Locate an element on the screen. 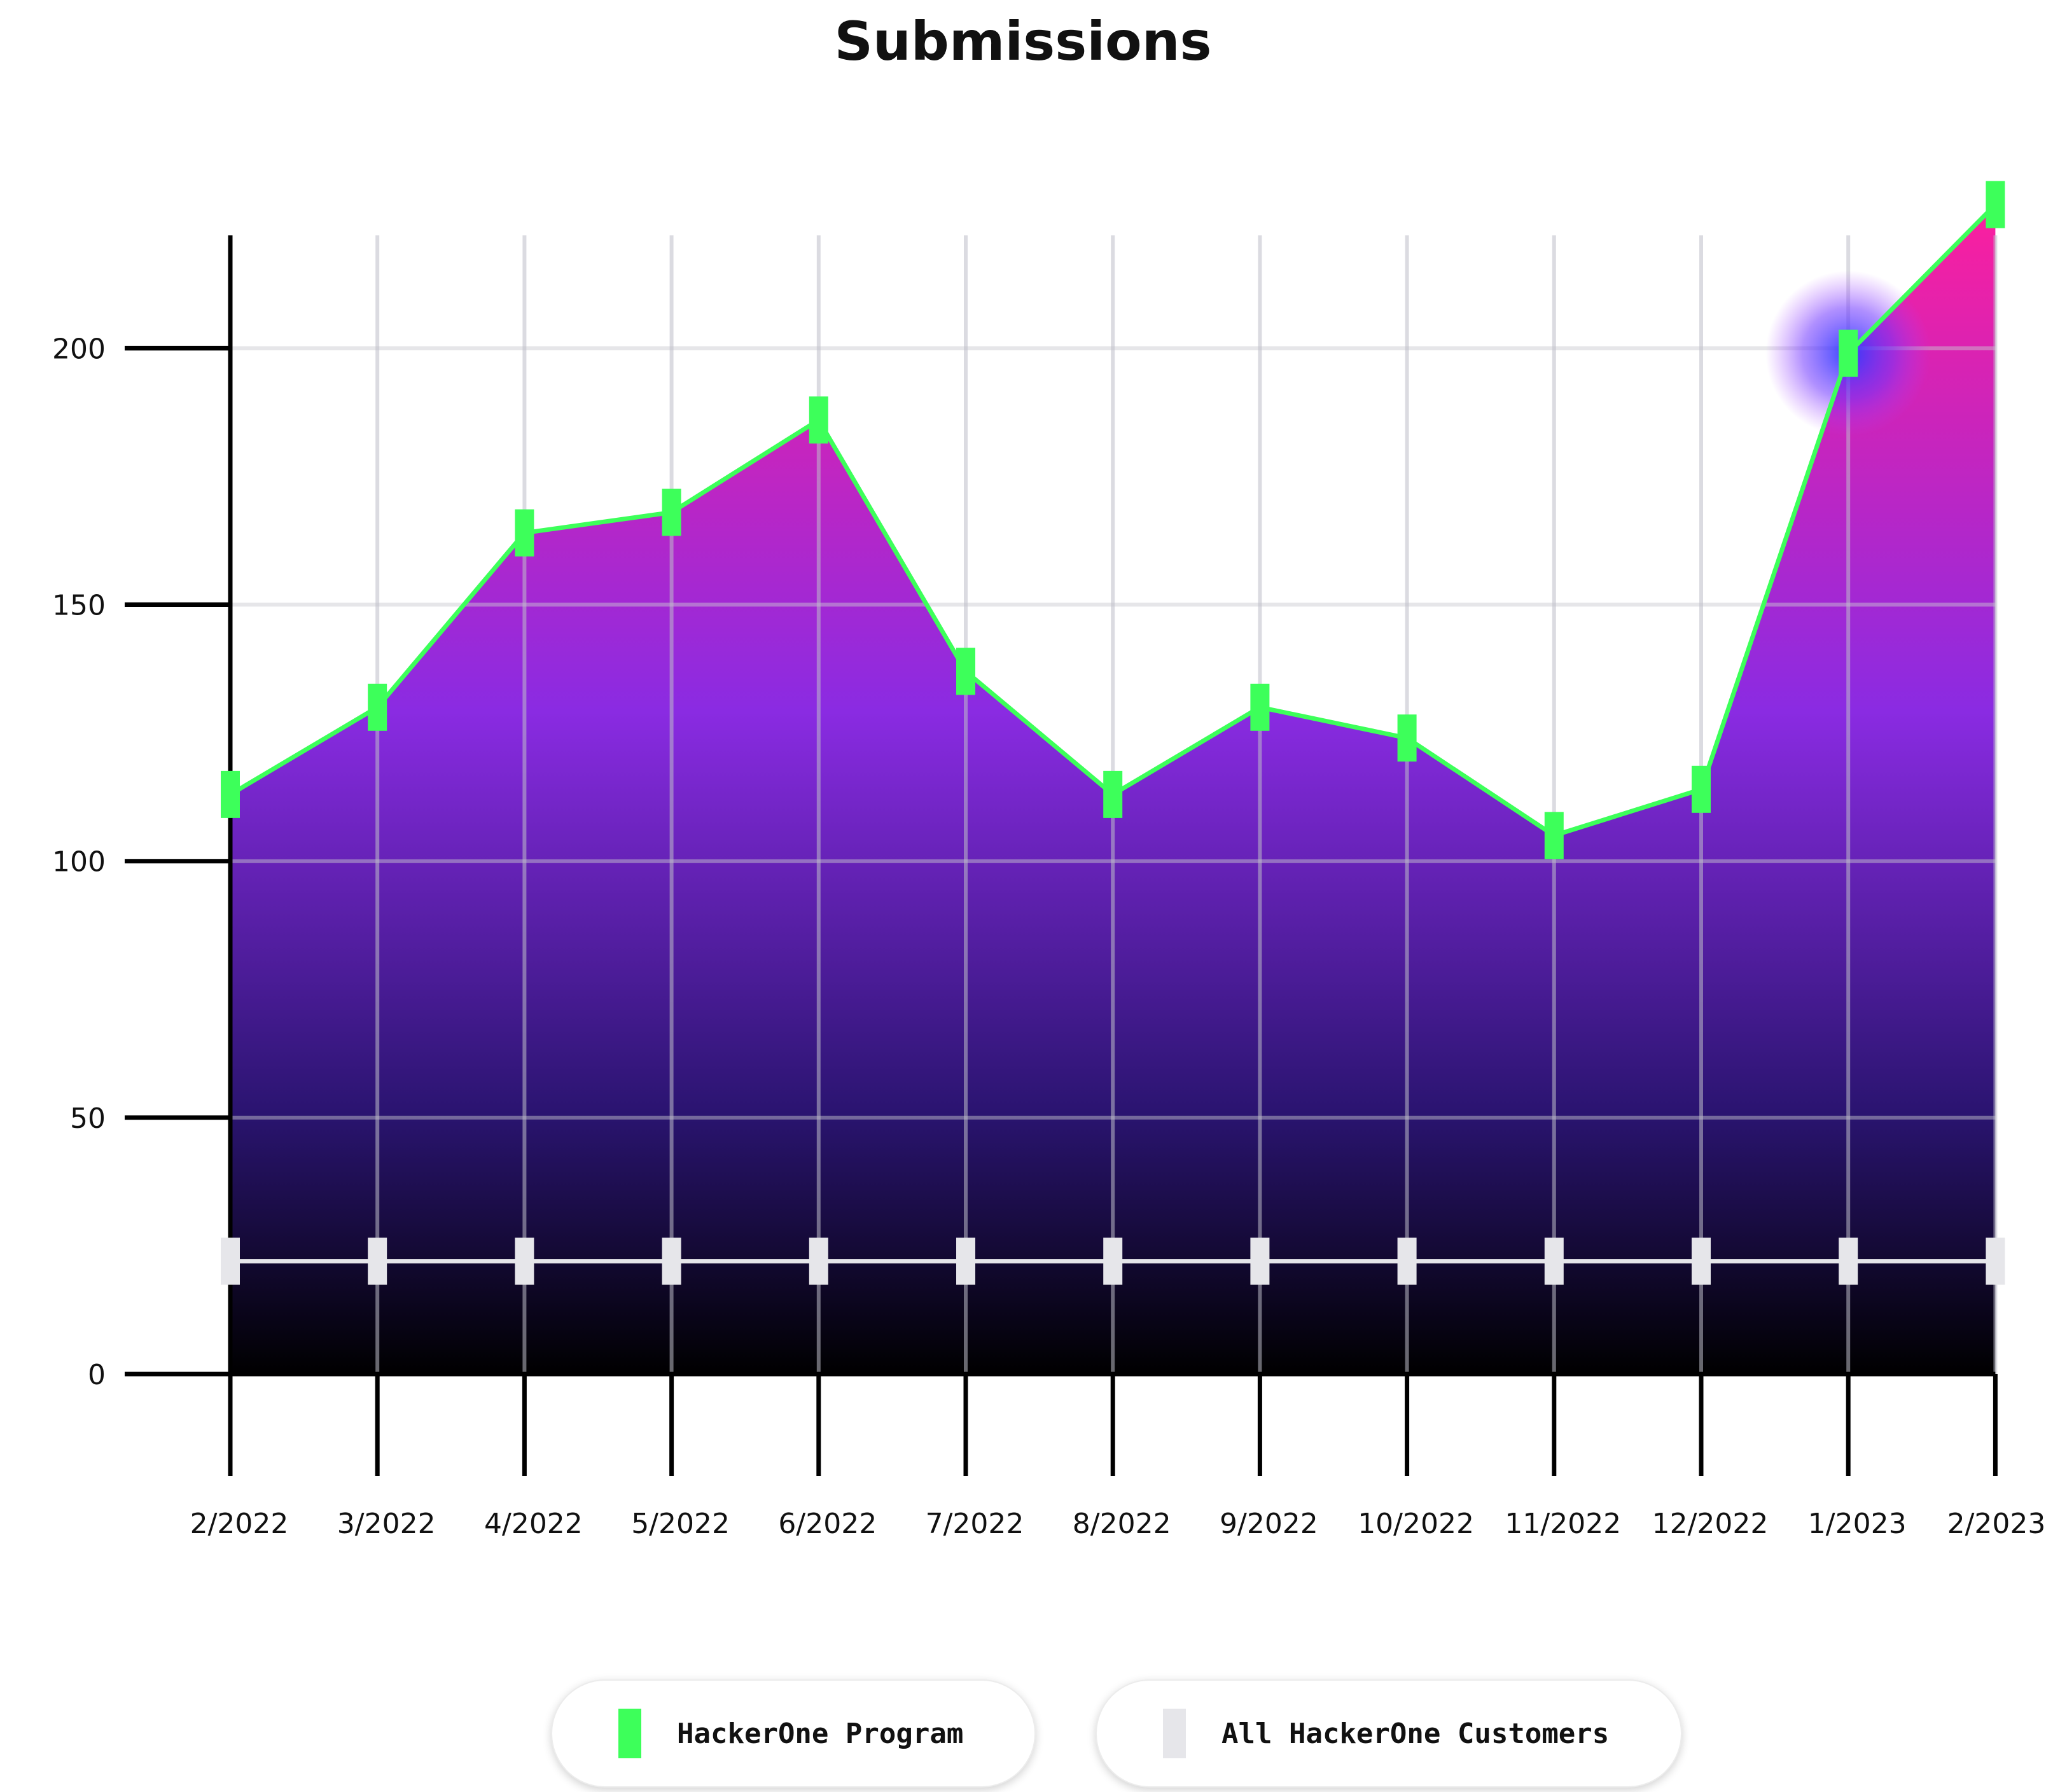 The height and width of the screenshot is (1792, 2046). y-tick-label: 0 is located at coordinates (97, 1375).